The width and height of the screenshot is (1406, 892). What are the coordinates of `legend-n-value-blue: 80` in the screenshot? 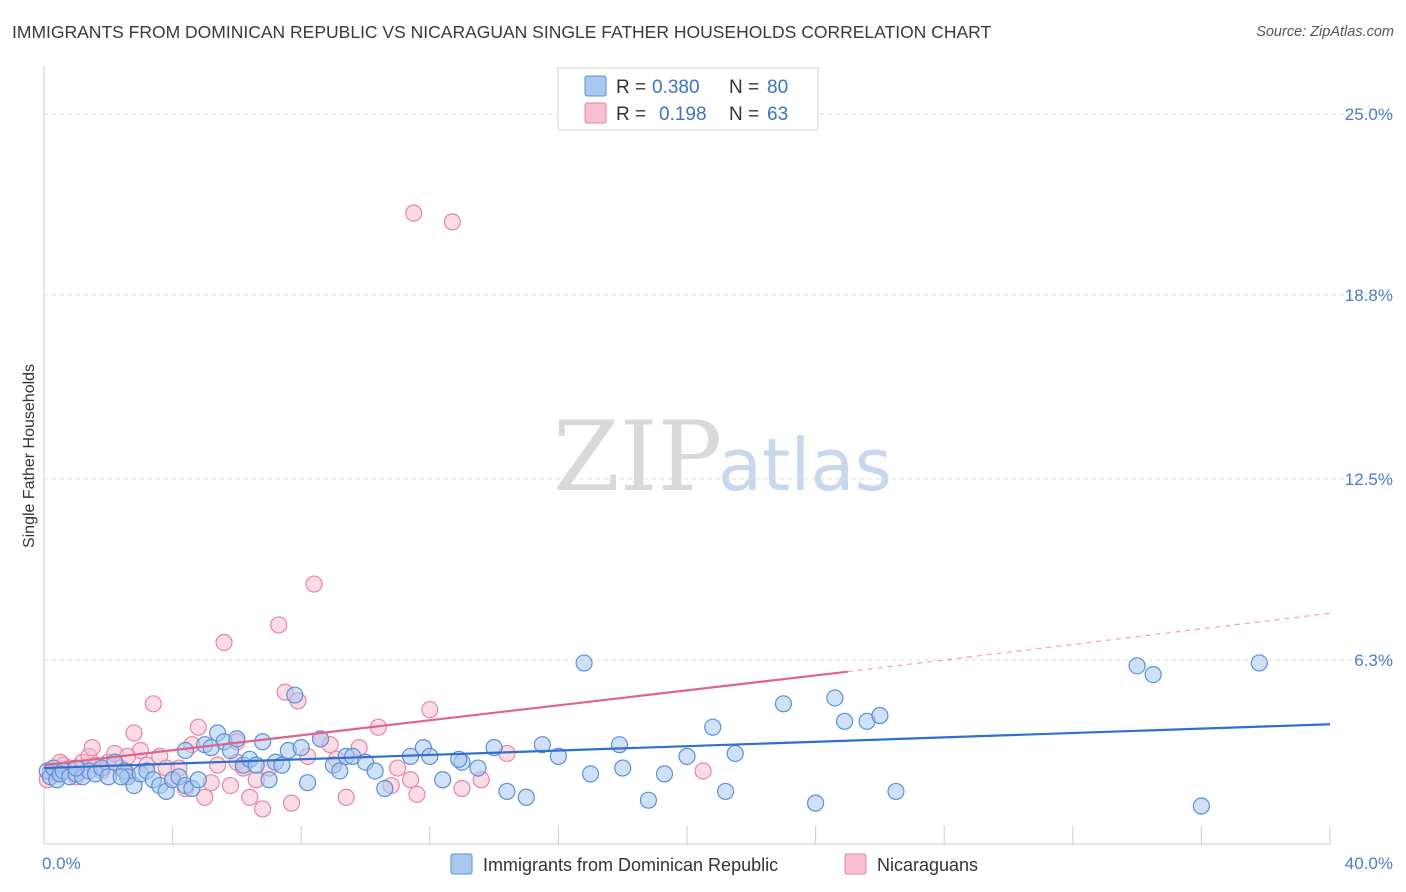 It's located at (777, 87).